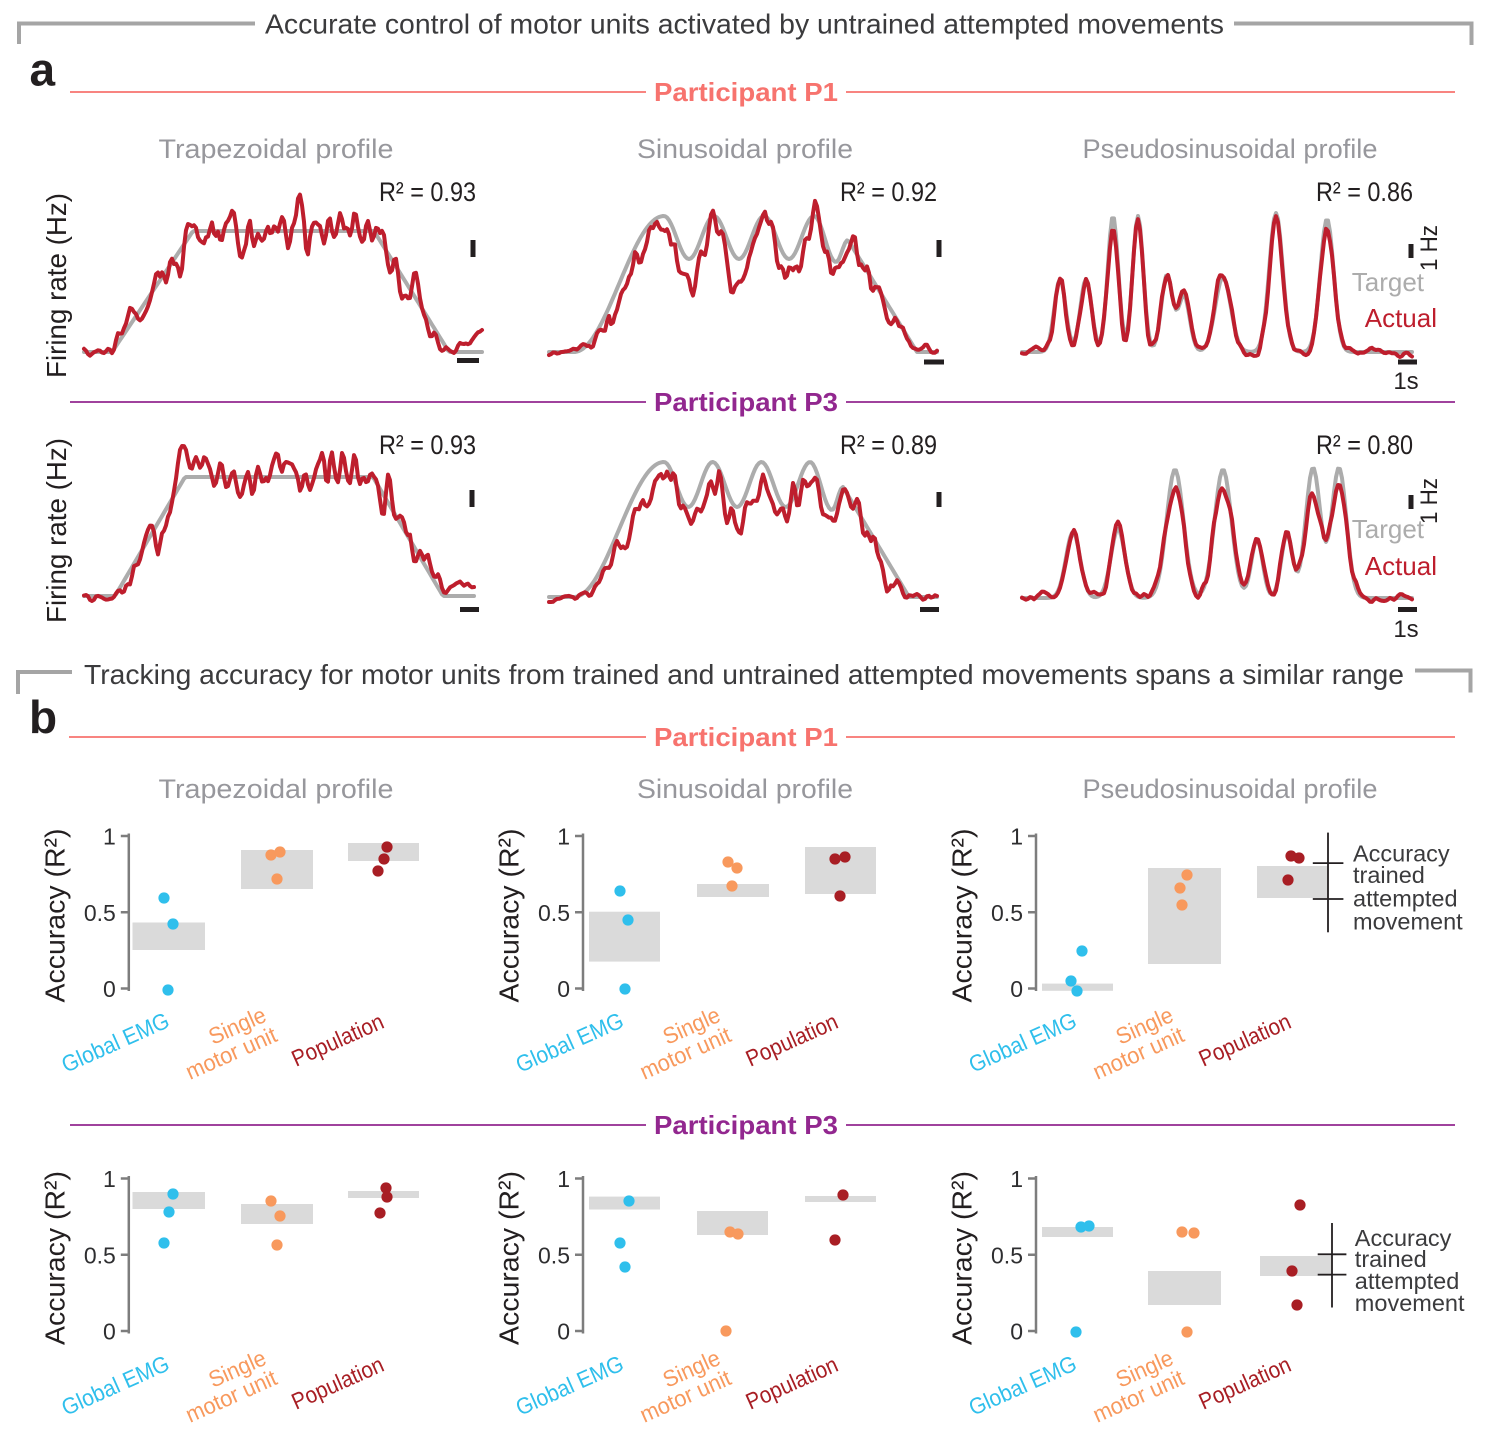  I want to click on svg-text: a, so click(43, 70).